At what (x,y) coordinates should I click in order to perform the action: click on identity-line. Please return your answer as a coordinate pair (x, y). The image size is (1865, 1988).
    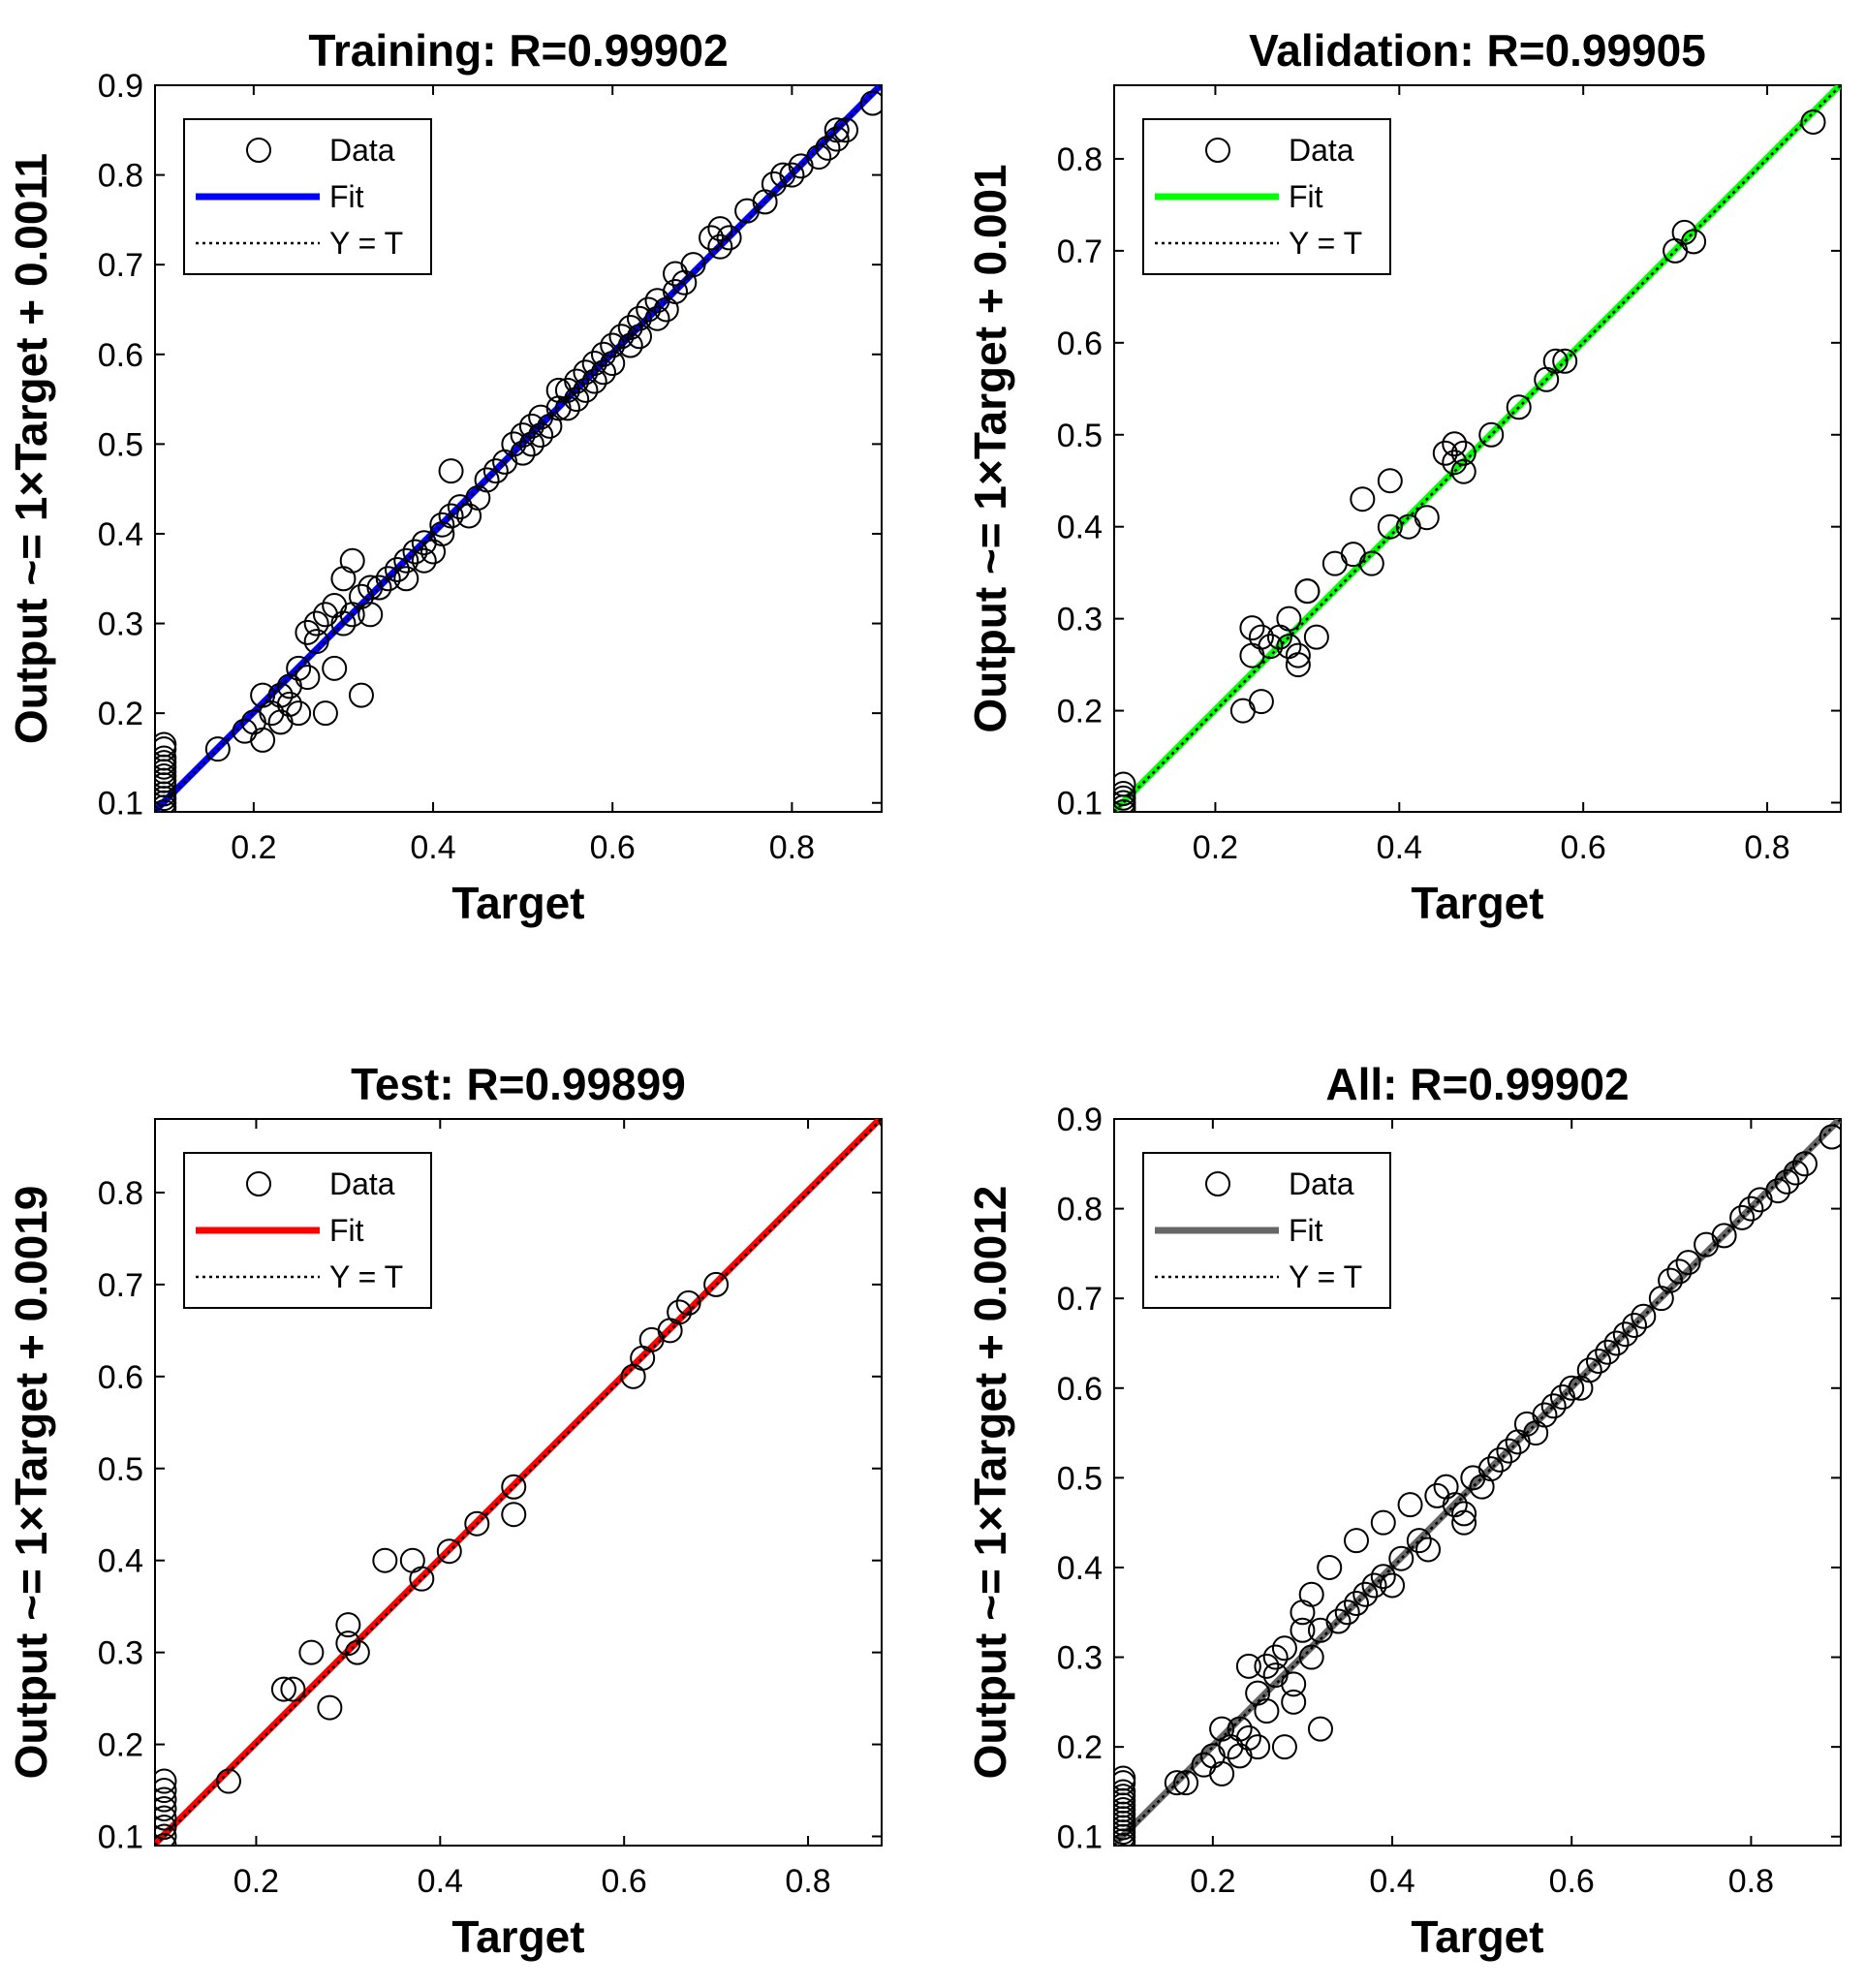
    Looking at the image, I should click on (518, 1482).